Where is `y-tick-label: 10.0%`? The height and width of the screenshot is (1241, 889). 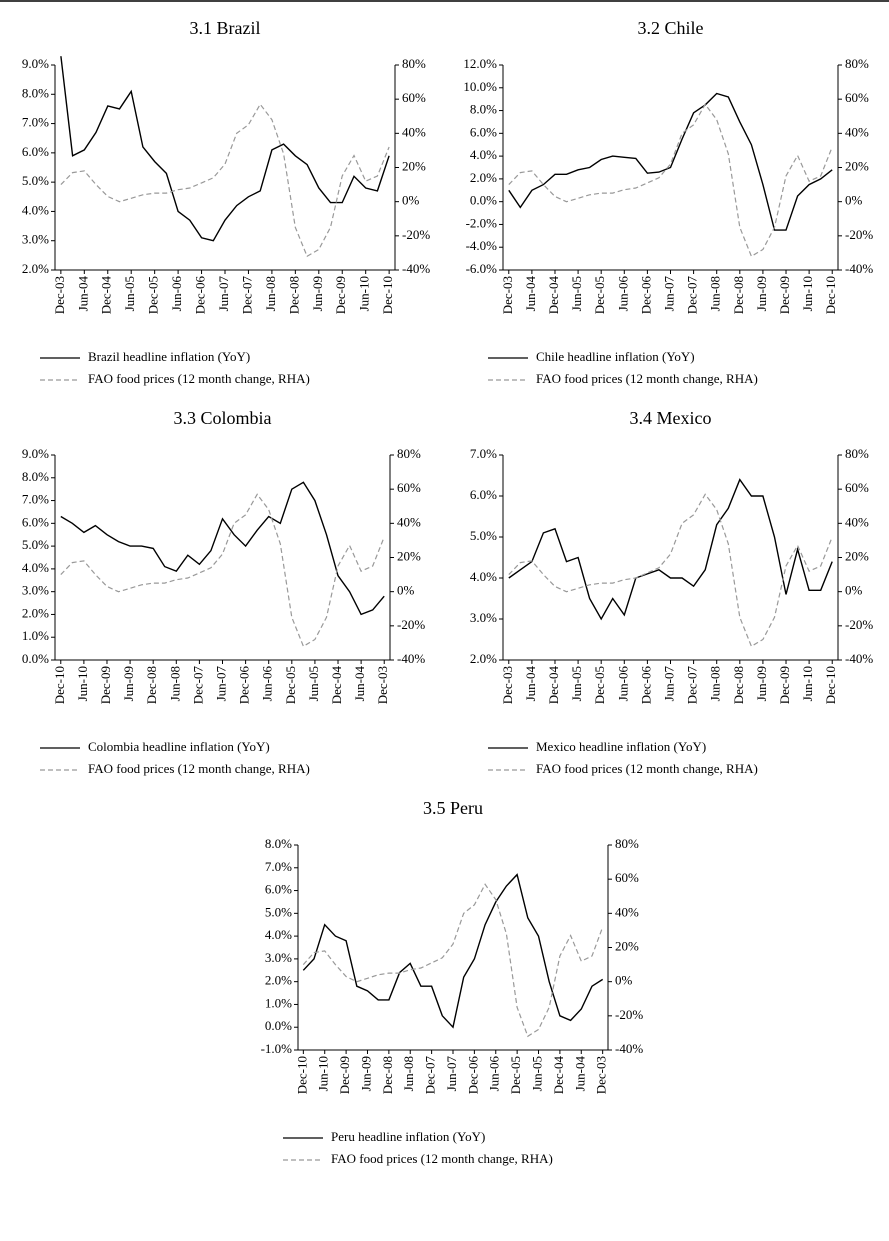 y-tick-label: 10.0% is located at coordinates (480, 86).